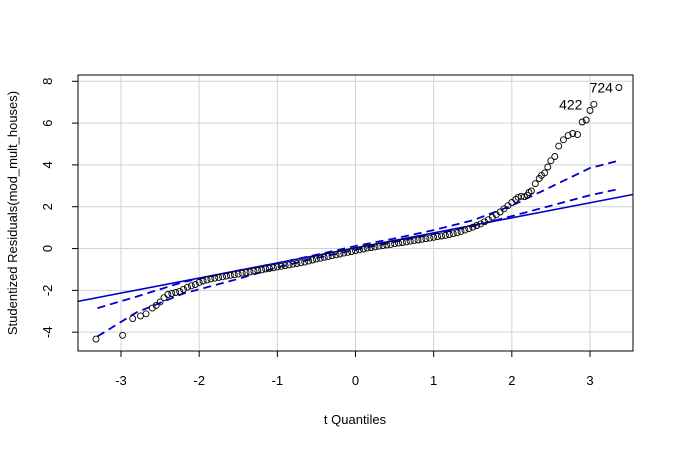 The height and width of the screenshot is (449, 674). I want to click on y-tick-label: 0, so click(47, 248).